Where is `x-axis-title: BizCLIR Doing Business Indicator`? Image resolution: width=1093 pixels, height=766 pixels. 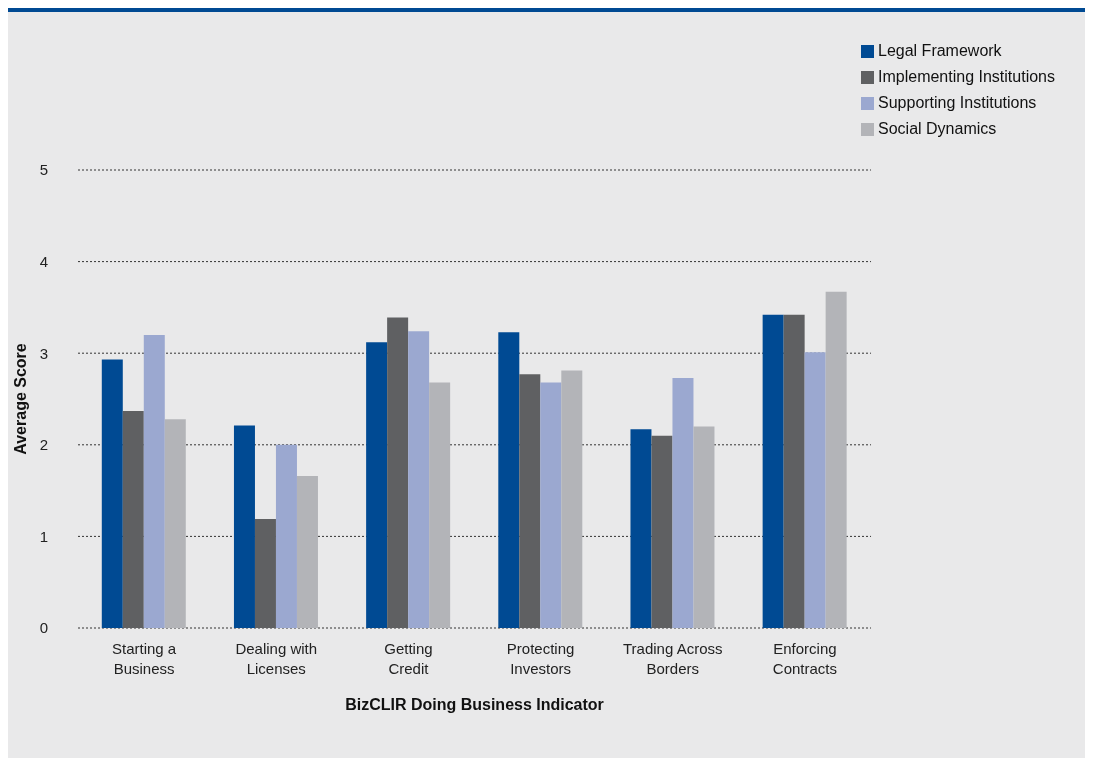 x-axis-title: BizCLIR Doing Business Indicator is located at coordinates (474, 704).